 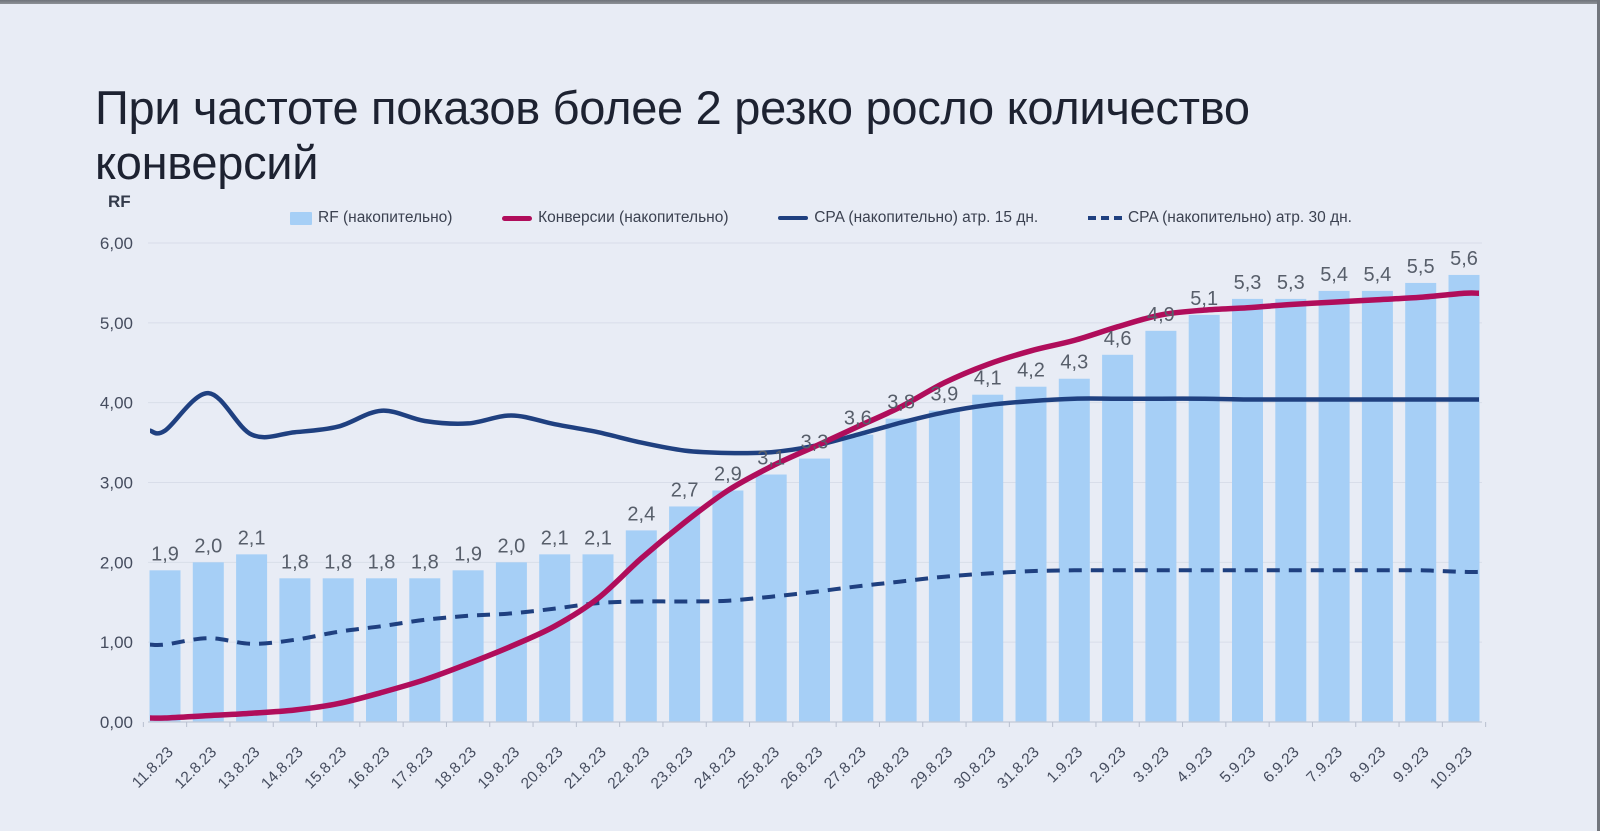 What do you see at coordinates (116, 562) in the screenshot?
I see `y-tick-label: 2,00` at bounding box center [116, 562].